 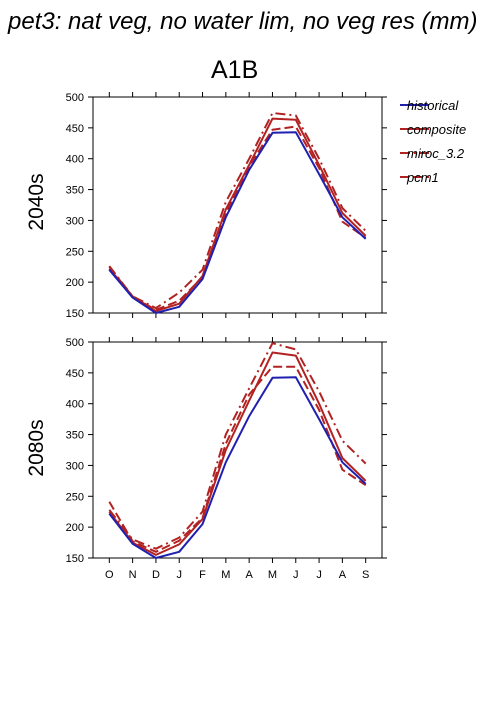 I want to click on legend: historical composite miroc_3.2 pcm1, so click(x=433, y=141).